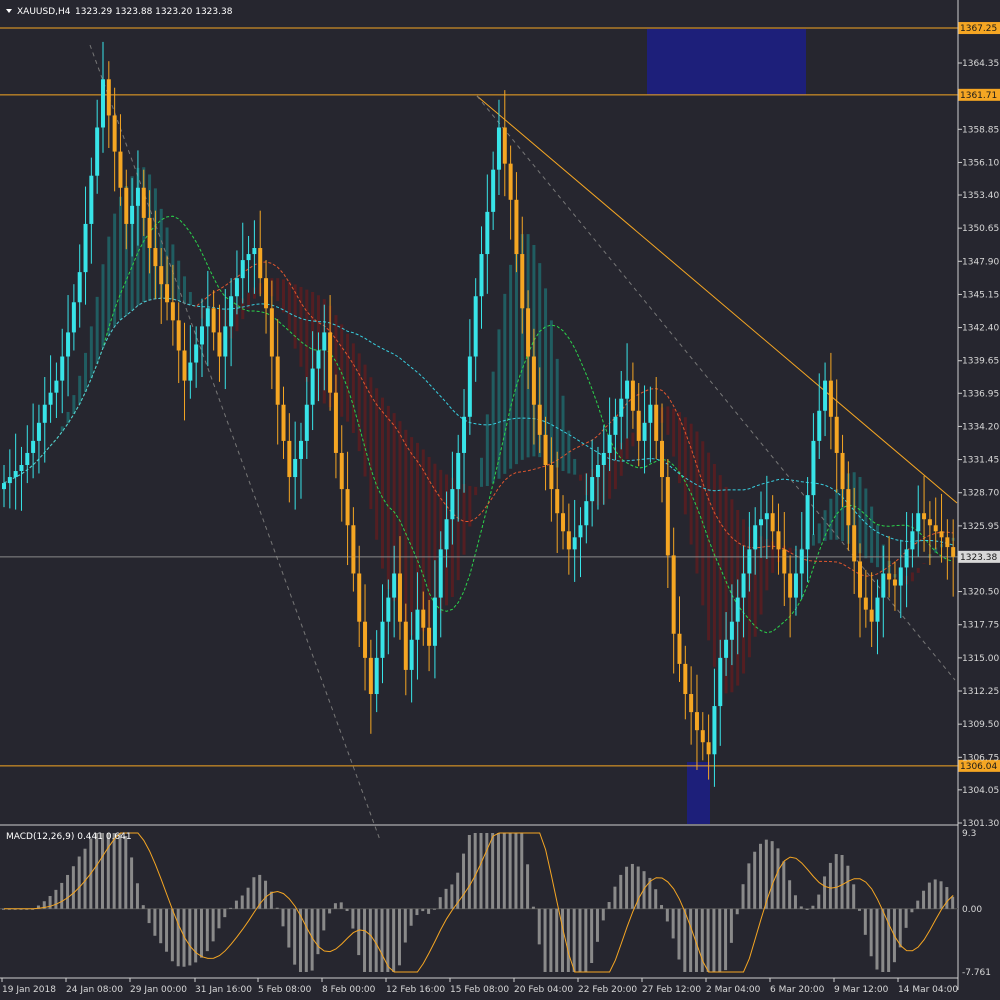 The height and width of the screenshot is (1000, 1000). Describe the element at coordinates (415, 990) in the screenshot. I see `x-tick-label: 12 Feb 16:00` at that location.